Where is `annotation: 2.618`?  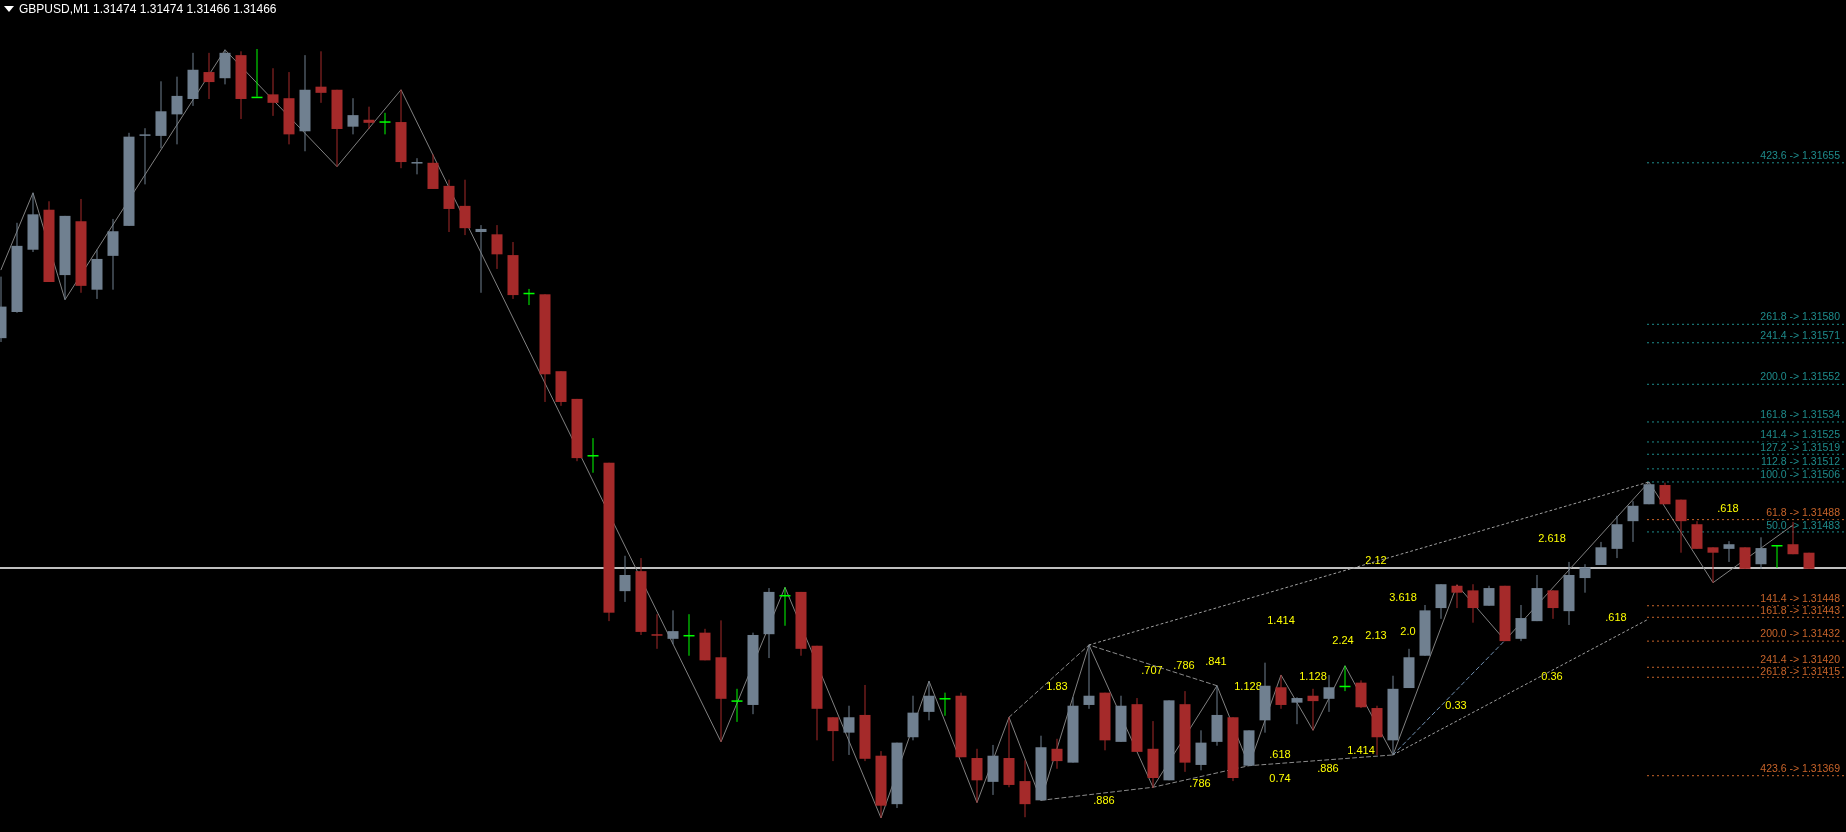
annotation: 2.618 is located at coordinates (1552, 537).